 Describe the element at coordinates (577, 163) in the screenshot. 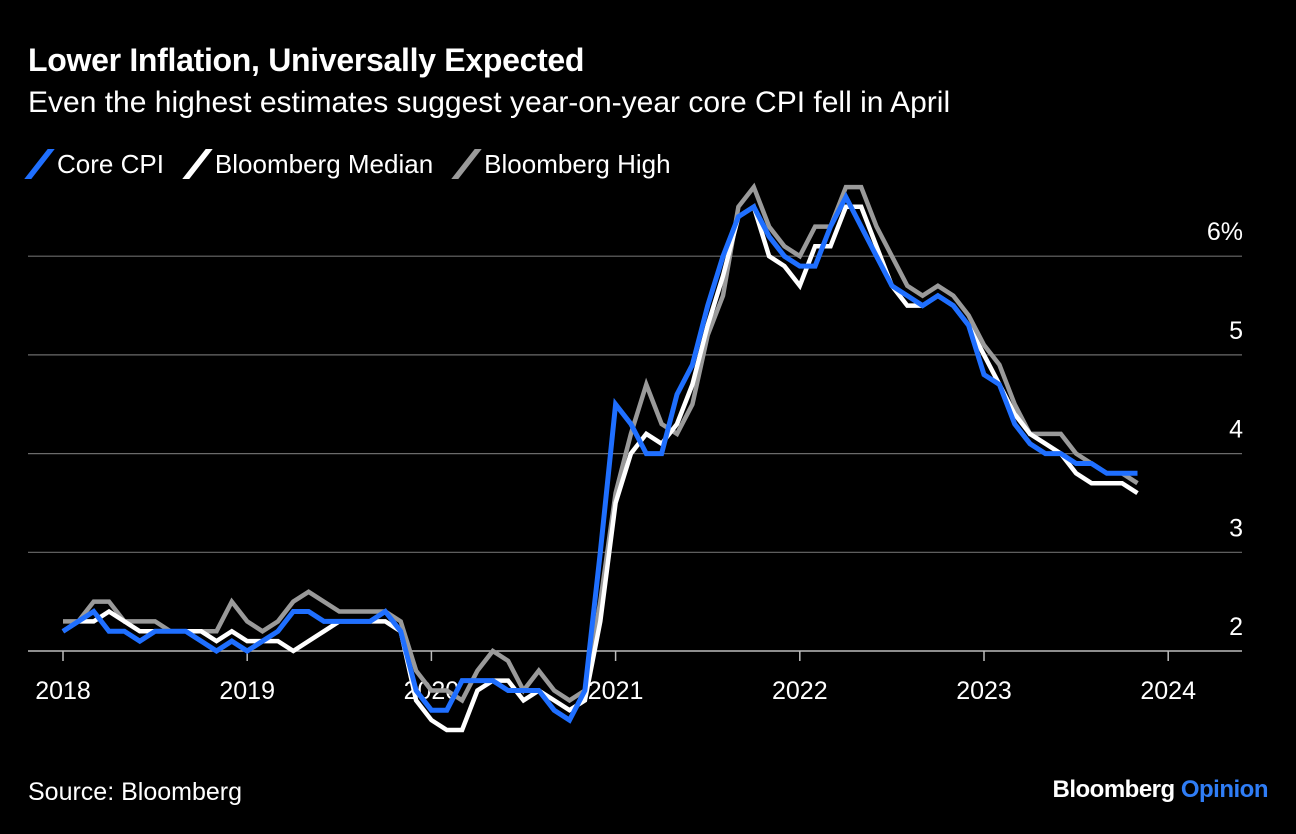

I see `legend-label-bloomberg-high: Bloomberg High` at that location.